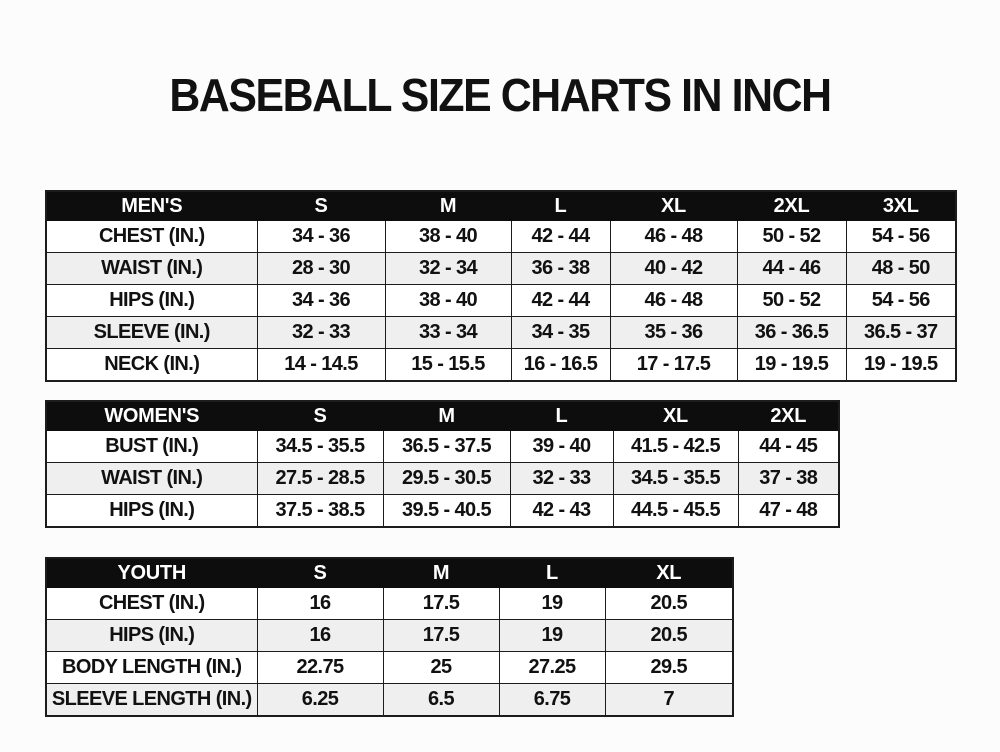 The height and width of the screenshot is (752, 1000). Describe the element at coordinates (673, 365) in the screenshot. I see `mens-value-cell: 17 - 17.5` at that location.